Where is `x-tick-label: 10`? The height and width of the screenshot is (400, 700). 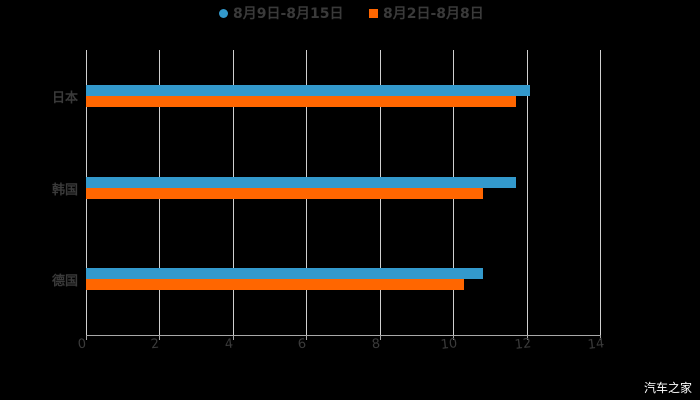
x-tick-label: 10 is located at coordinates (449, 344).